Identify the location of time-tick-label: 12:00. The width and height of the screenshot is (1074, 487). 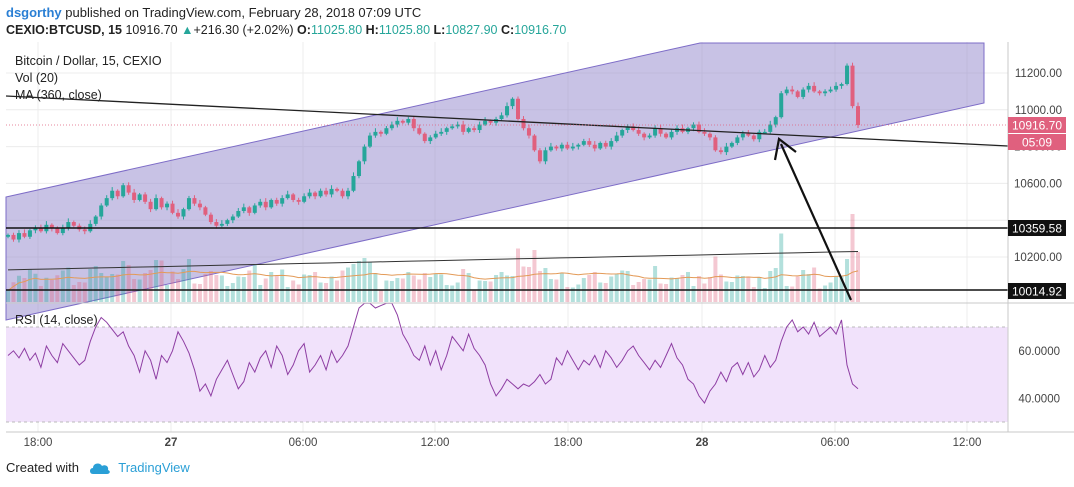
(967, 443).